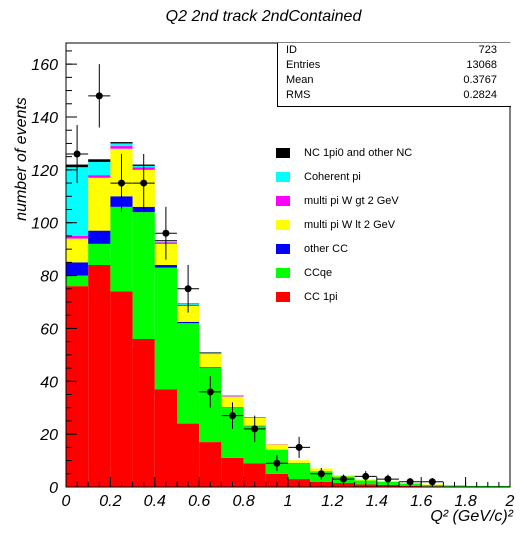 This screenshot has height=544, width=527. What do you see at coordinates (110, 501) in the screenshot?
I see `x-tick-label: 0.2` at bounding box center [110, 501].